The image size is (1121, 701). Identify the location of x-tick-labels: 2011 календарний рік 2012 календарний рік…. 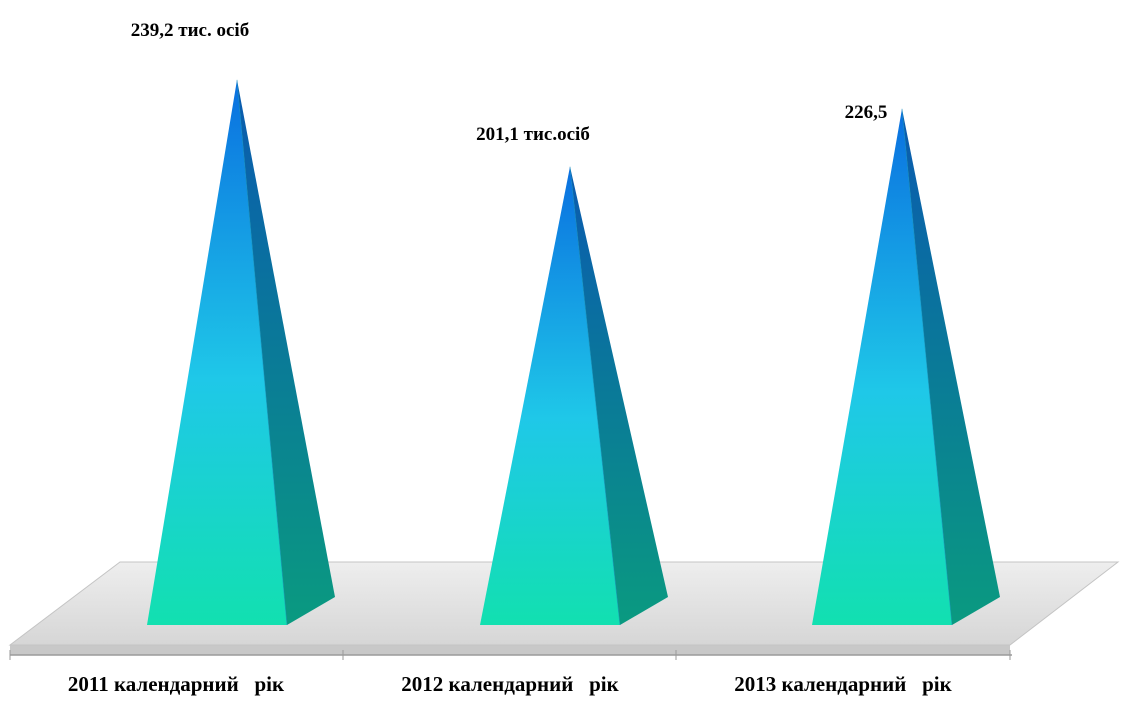
(510, 684).